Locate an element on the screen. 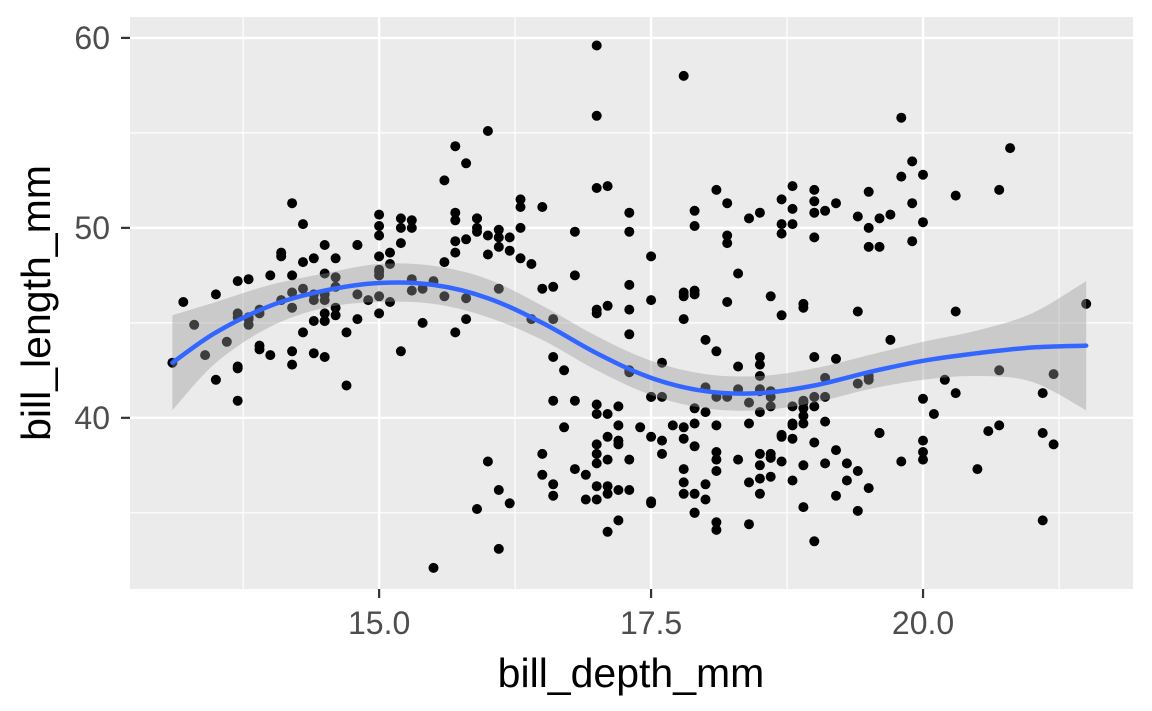 The width and height of the screenshot is (1152, 711). y-axis-title: bill_length_mm is located at coordinates (36, 303).